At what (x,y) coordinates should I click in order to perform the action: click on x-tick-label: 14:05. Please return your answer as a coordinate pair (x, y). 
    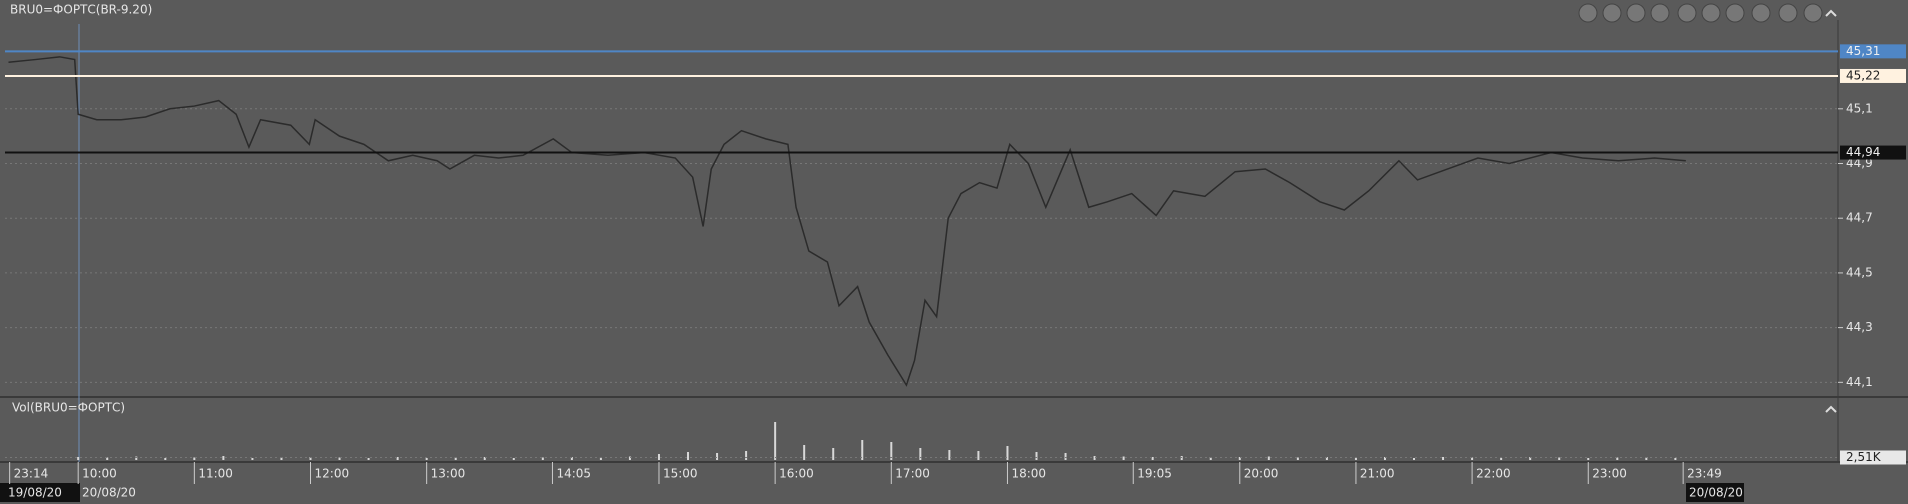
    Looking at the image, I should click on (573, 474).